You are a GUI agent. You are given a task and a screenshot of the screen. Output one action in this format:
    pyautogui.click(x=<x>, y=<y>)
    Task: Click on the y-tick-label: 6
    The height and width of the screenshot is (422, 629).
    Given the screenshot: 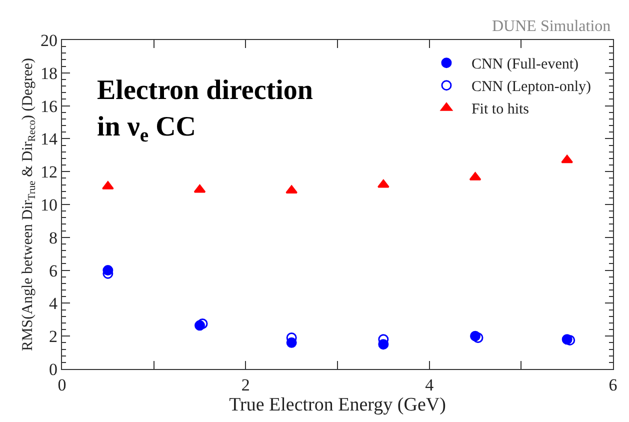 What is the action you would take?
    pyautogui.click(x=53, y=270)
    